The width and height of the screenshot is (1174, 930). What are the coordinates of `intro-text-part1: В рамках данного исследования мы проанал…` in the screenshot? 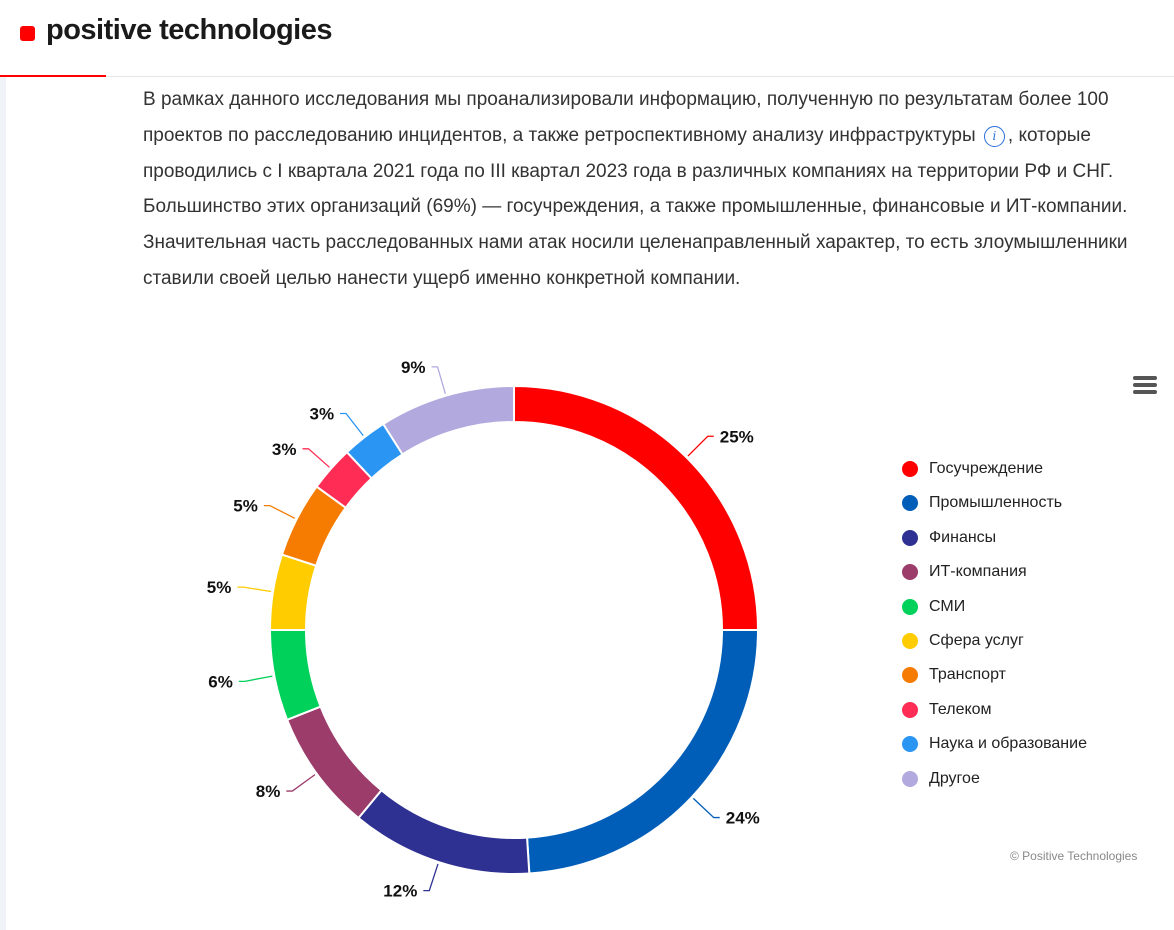 It's located at (626, 117).